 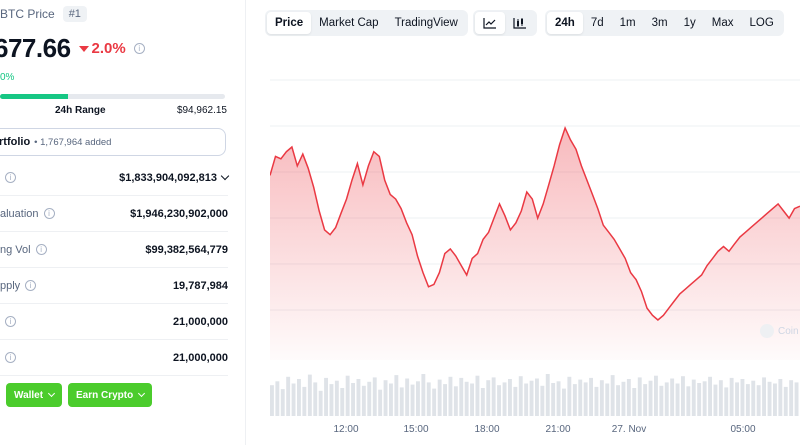 What do you see at coordinates (73, 142) in the screenshot?
I see `portfolio-added-count: • 1,767,964 added` at bounding box center [73, 142].